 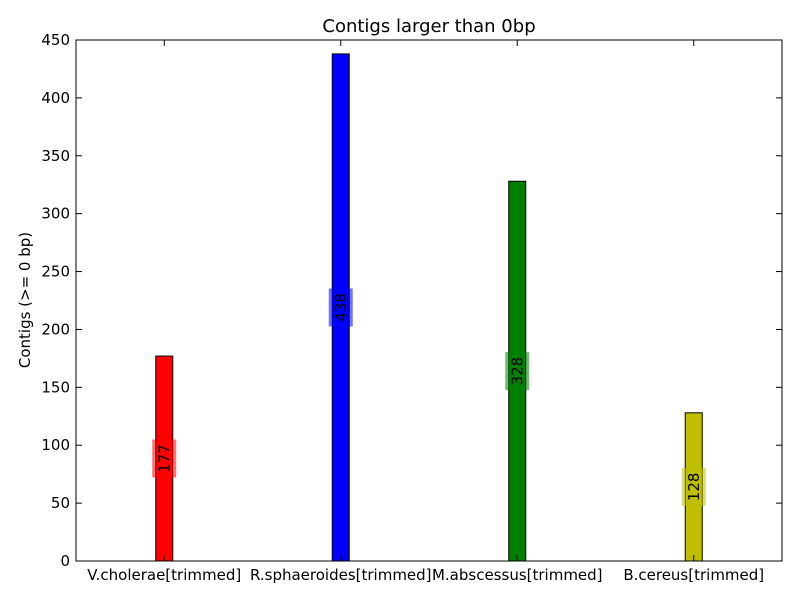 I want to click on x-category-label: M.abscessus[trimmed], so click(x=517, y=575).